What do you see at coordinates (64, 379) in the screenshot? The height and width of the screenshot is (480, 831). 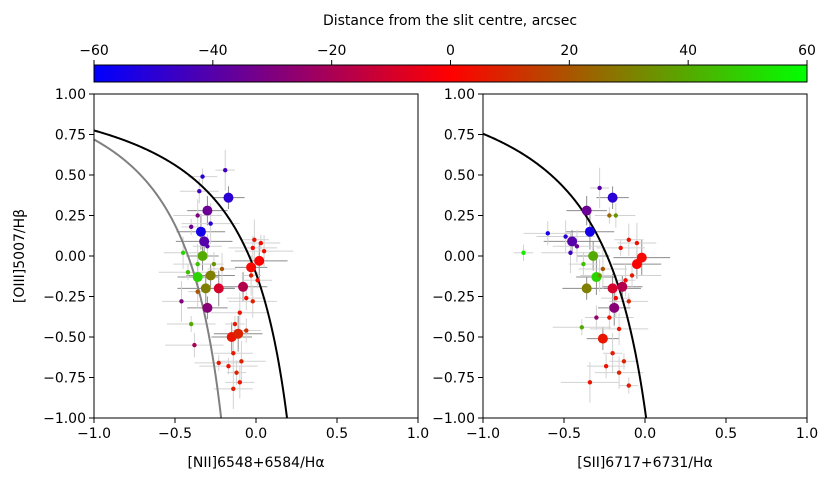 I see `y-tick-label: −0.75` at bounding box center [64, 379].